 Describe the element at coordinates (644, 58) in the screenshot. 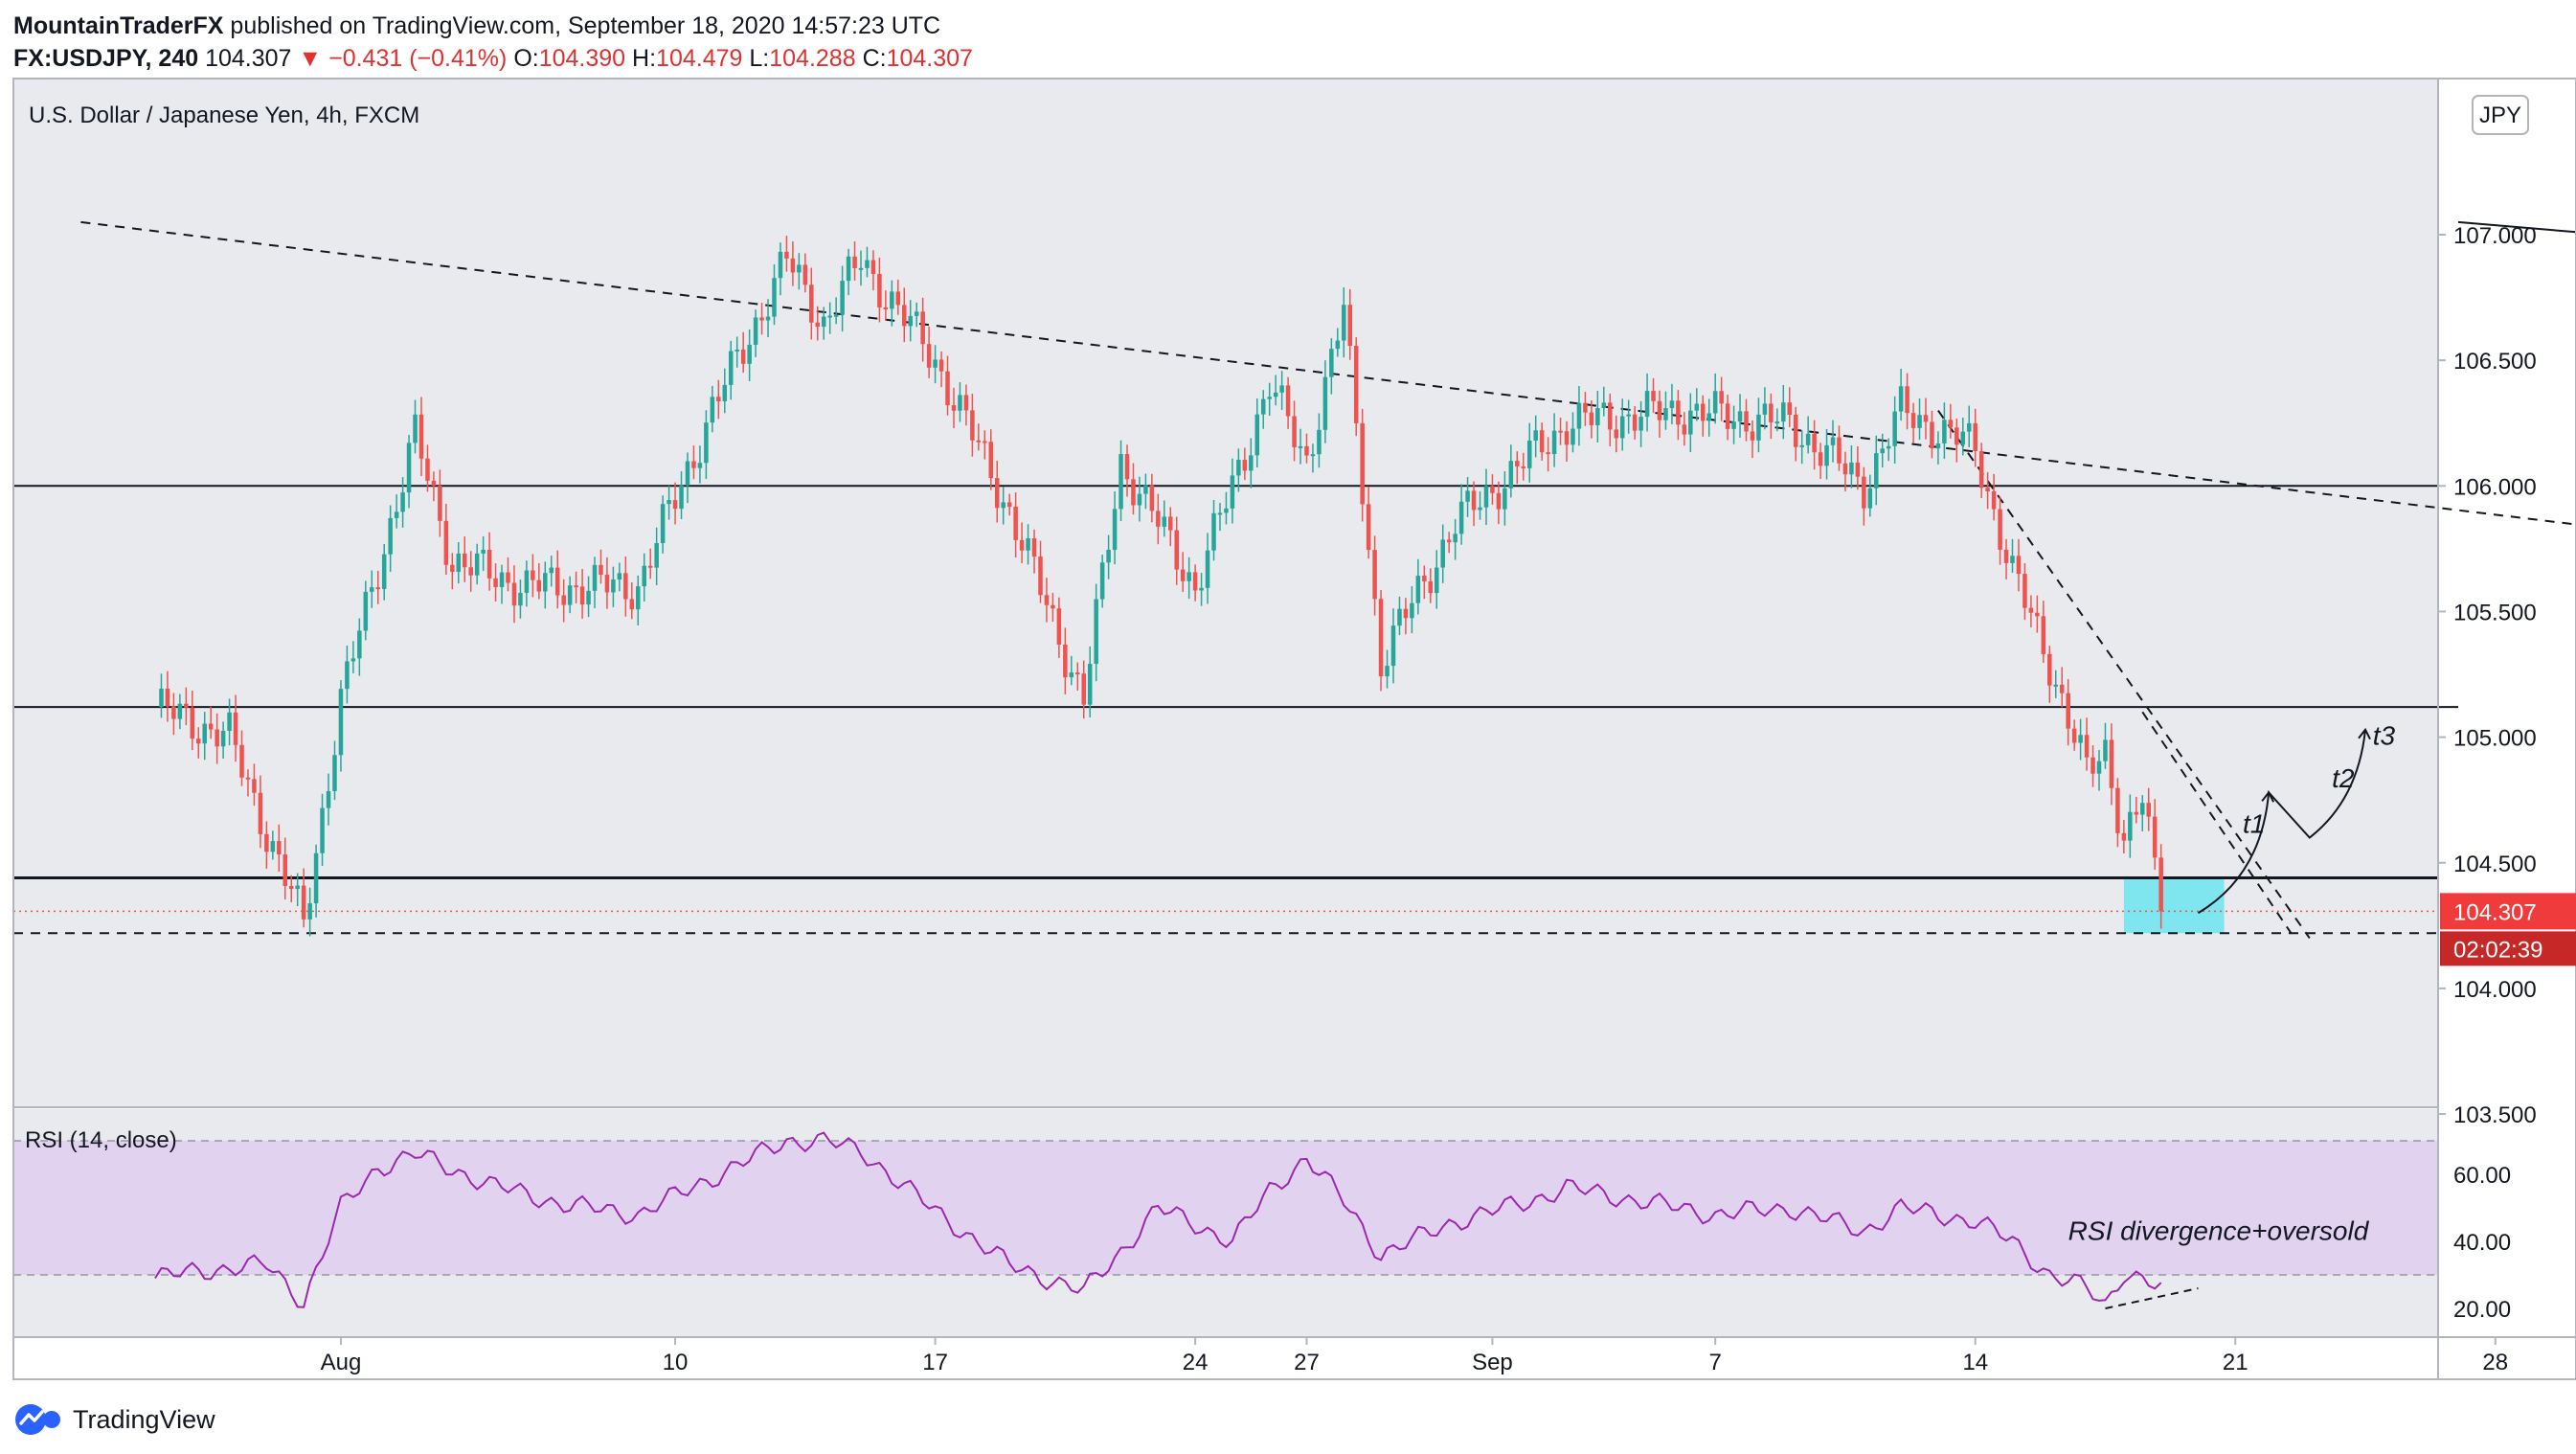

I see `high-label: H:` at that location.